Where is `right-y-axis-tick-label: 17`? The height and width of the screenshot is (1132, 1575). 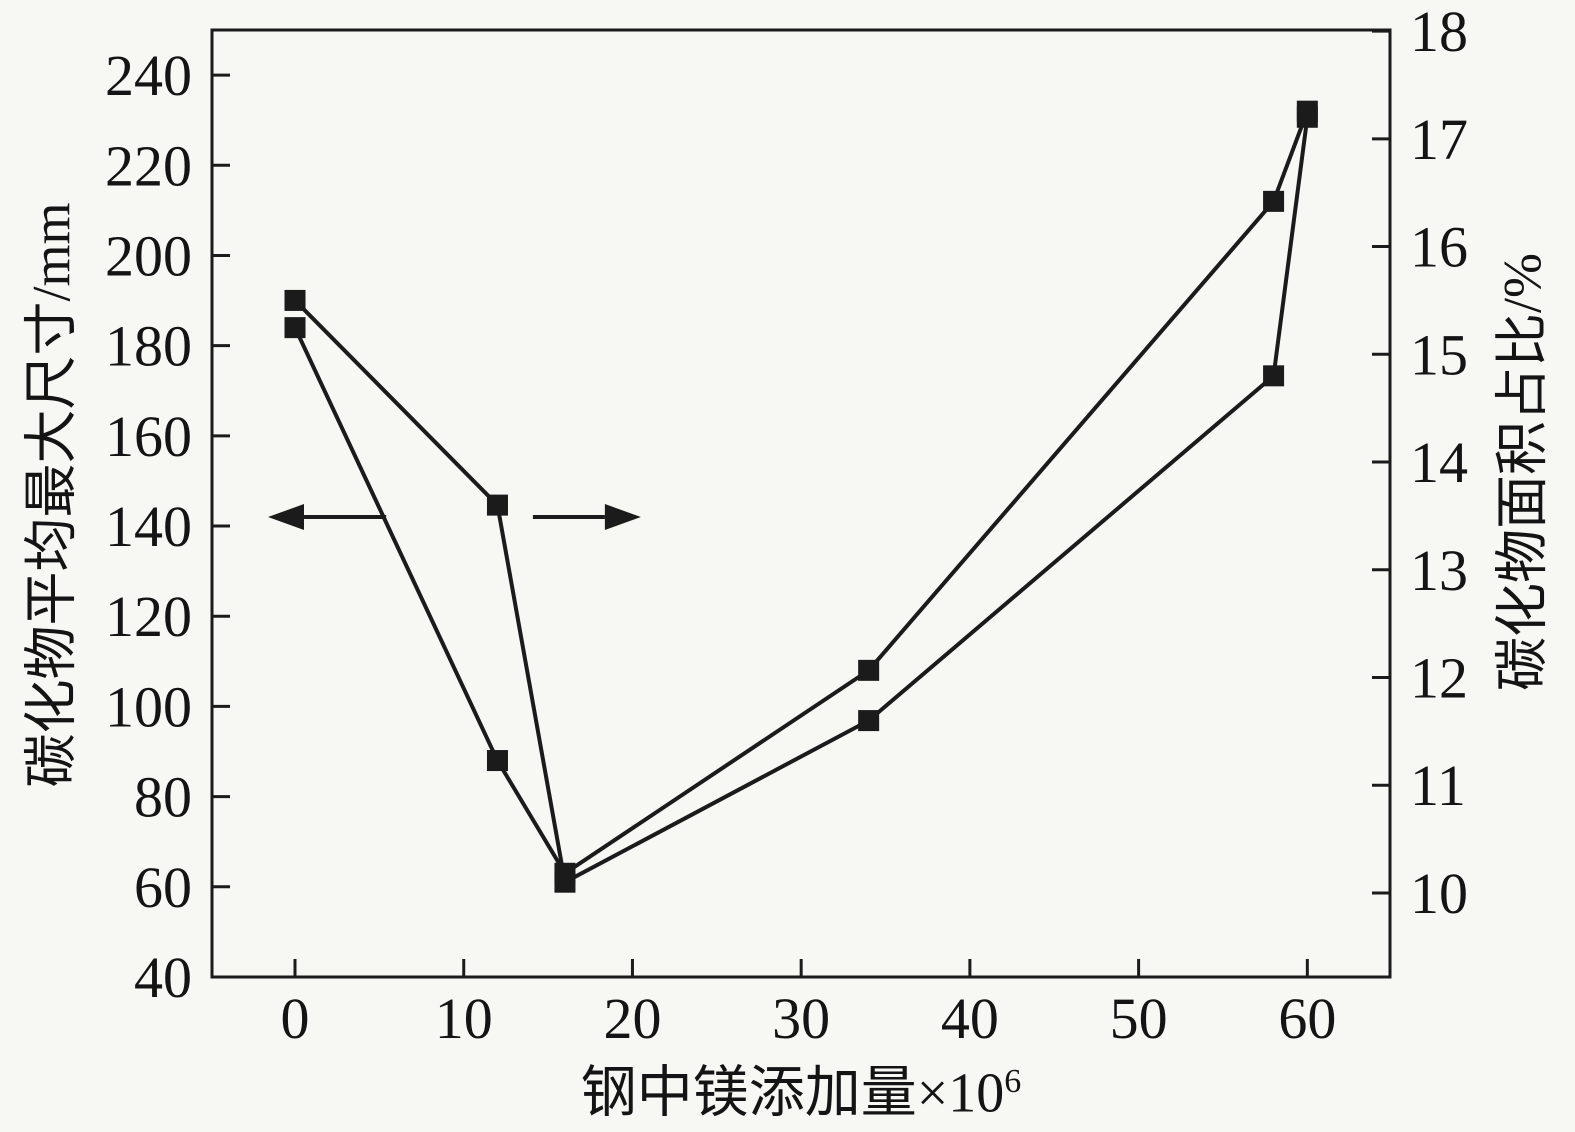 right-y-axis-tick-label: 17 is located at coordinates (1439, 139).